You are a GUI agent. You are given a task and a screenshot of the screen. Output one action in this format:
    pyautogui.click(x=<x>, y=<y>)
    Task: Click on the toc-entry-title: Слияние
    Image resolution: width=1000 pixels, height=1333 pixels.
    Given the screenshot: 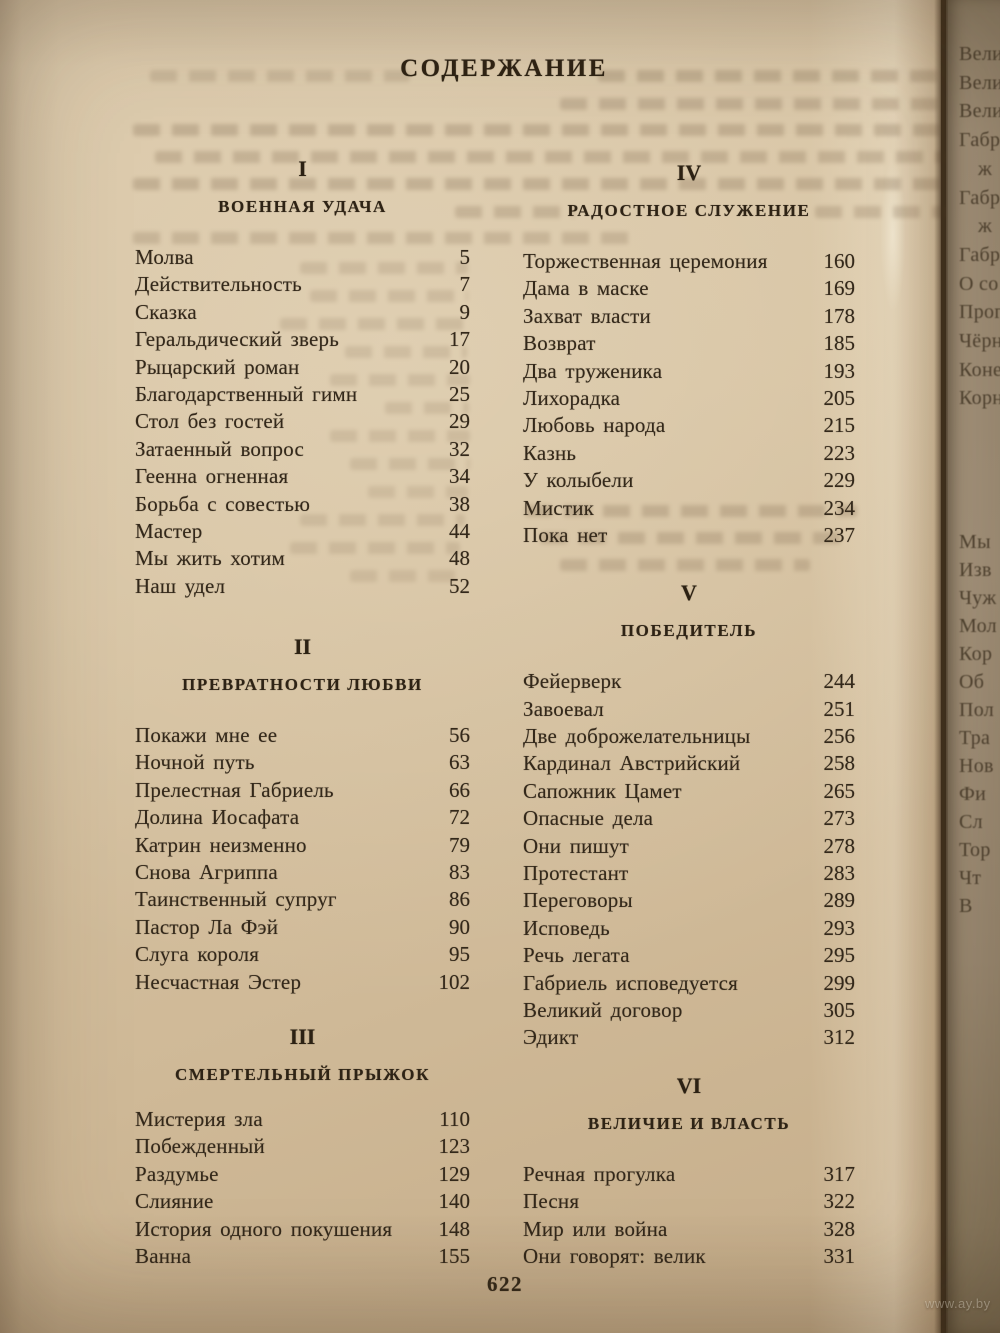 What is the action you would take?
    pyautogui.click(x=174, y=1201)
    